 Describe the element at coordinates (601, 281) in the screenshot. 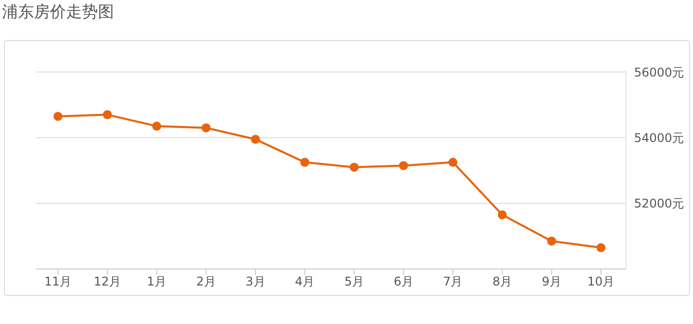

I see `x-tick-label: 10月` at that location.